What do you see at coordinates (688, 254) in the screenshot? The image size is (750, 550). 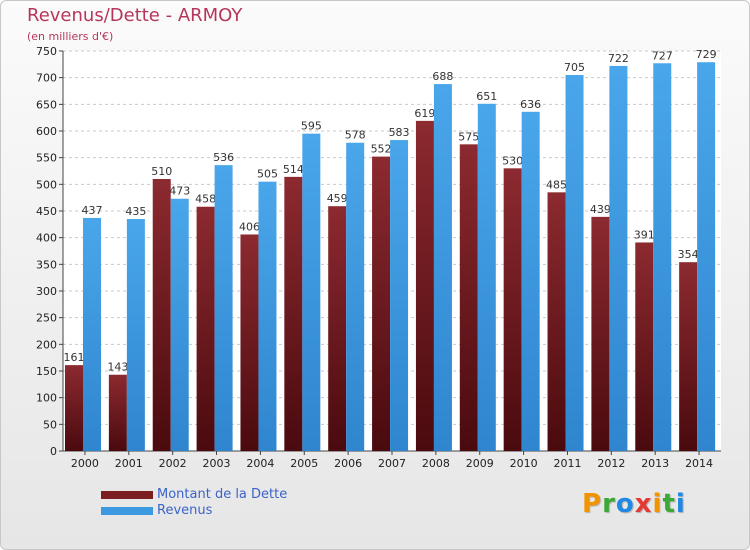 I see `data-label-dette: 354` at bounding box center [688, 254].